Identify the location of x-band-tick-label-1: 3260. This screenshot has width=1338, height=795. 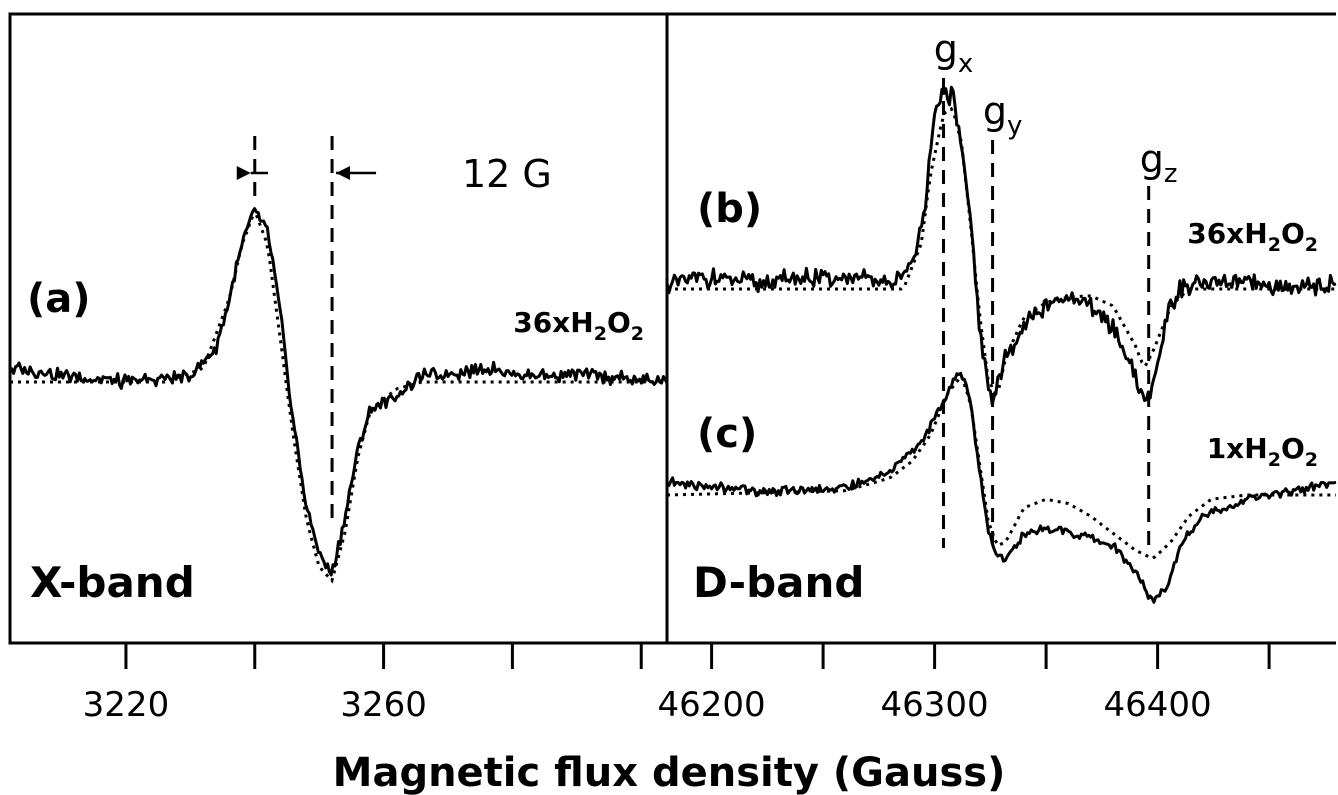
(383, 705).